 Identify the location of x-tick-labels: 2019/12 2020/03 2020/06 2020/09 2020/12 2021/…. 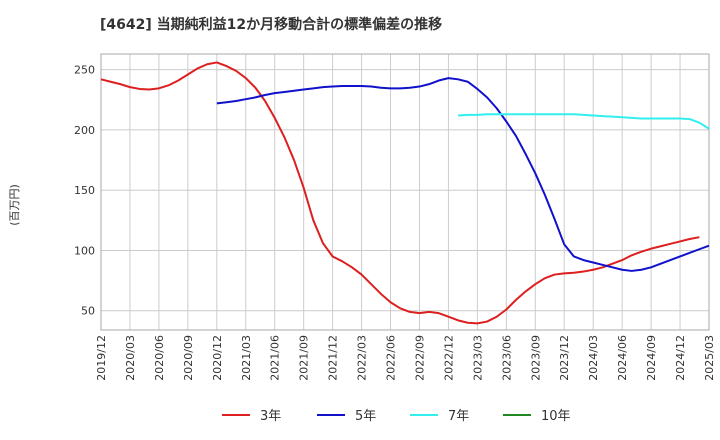
(405, 358).